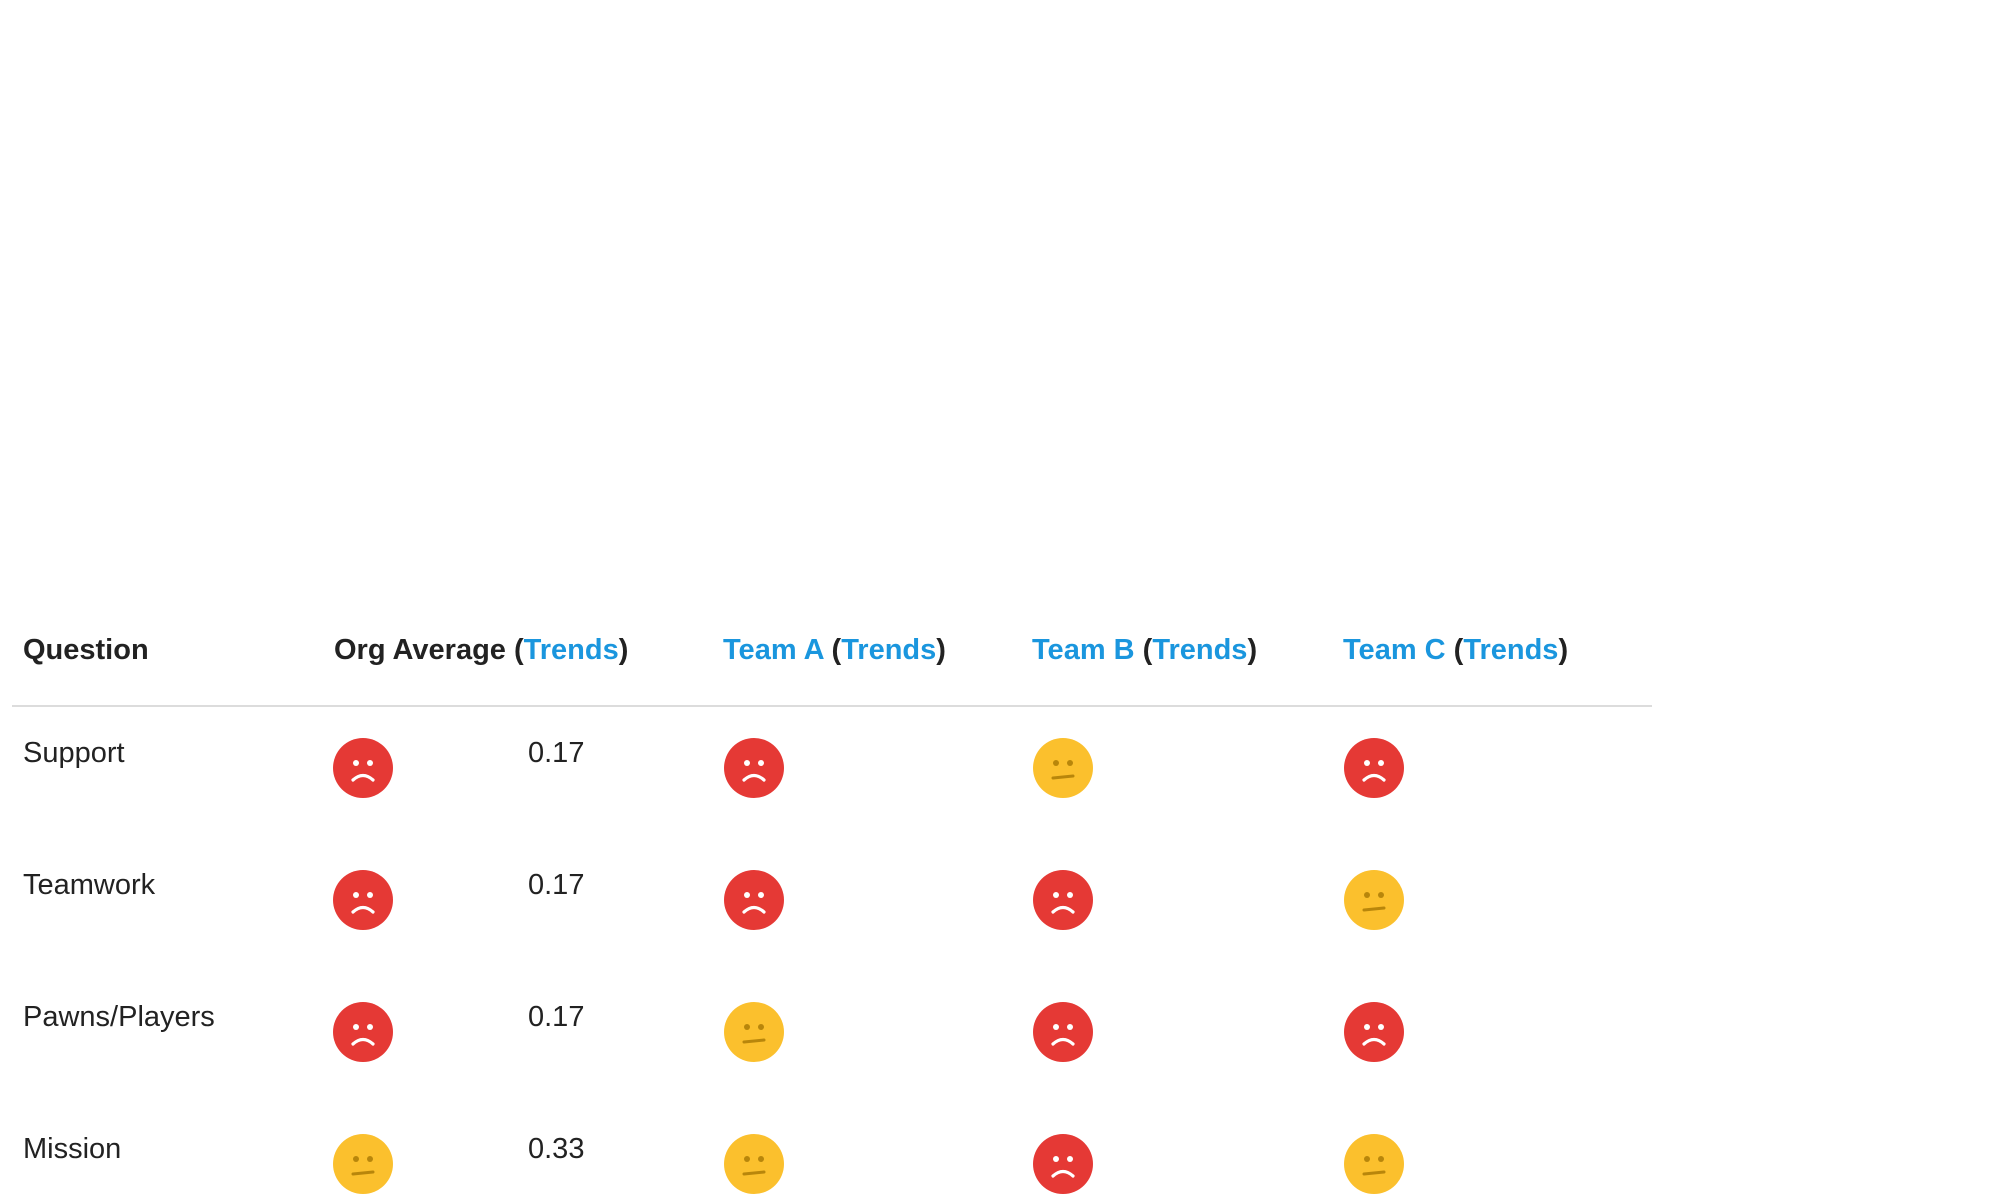 The width and height of the screenshot is (2000, 1200). What do you see at coordinates (74, 753) in the screenshot?
I see `question-label: Support` at bounding box center [74, 753].